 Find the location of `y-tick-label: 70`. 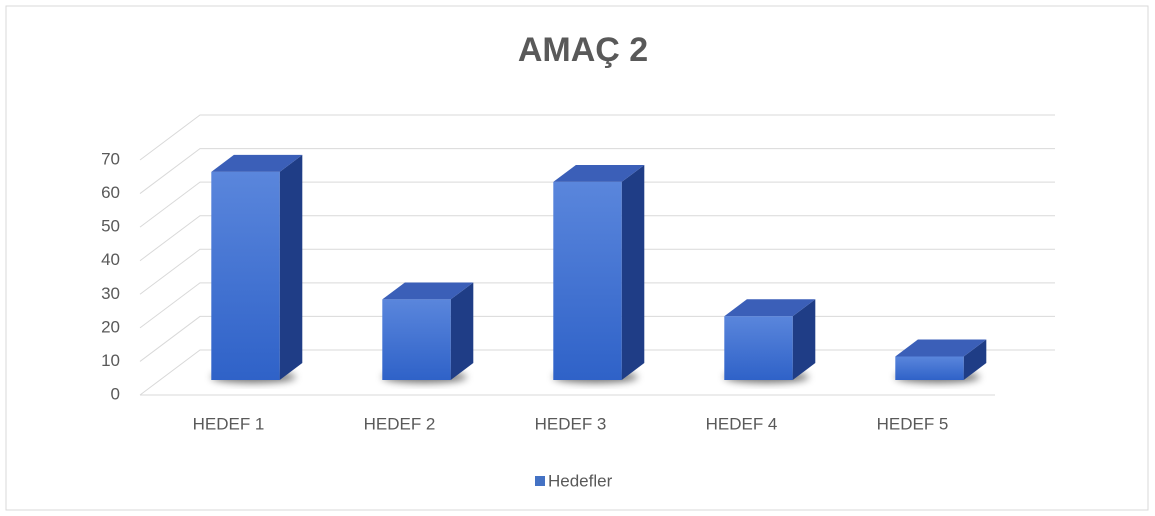

y-tick-label: 70 is located at coordinates (110, 158).